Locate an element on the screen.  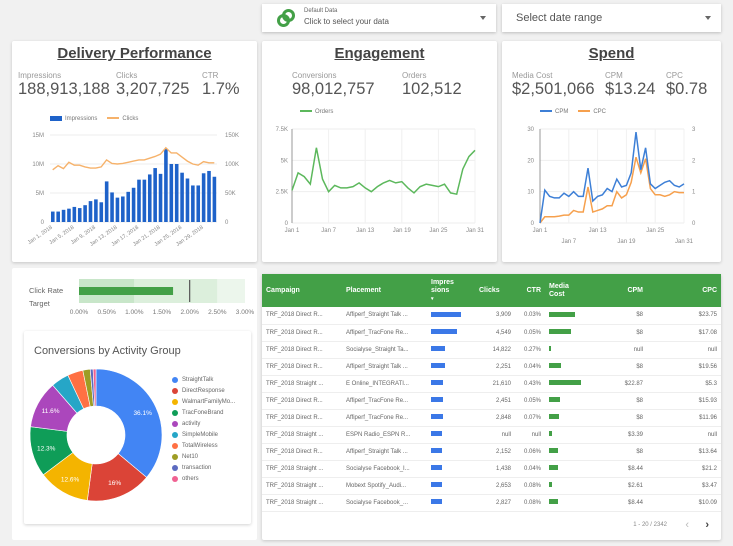
kpi-value: $0.78 is located at coordinates (687, 89).